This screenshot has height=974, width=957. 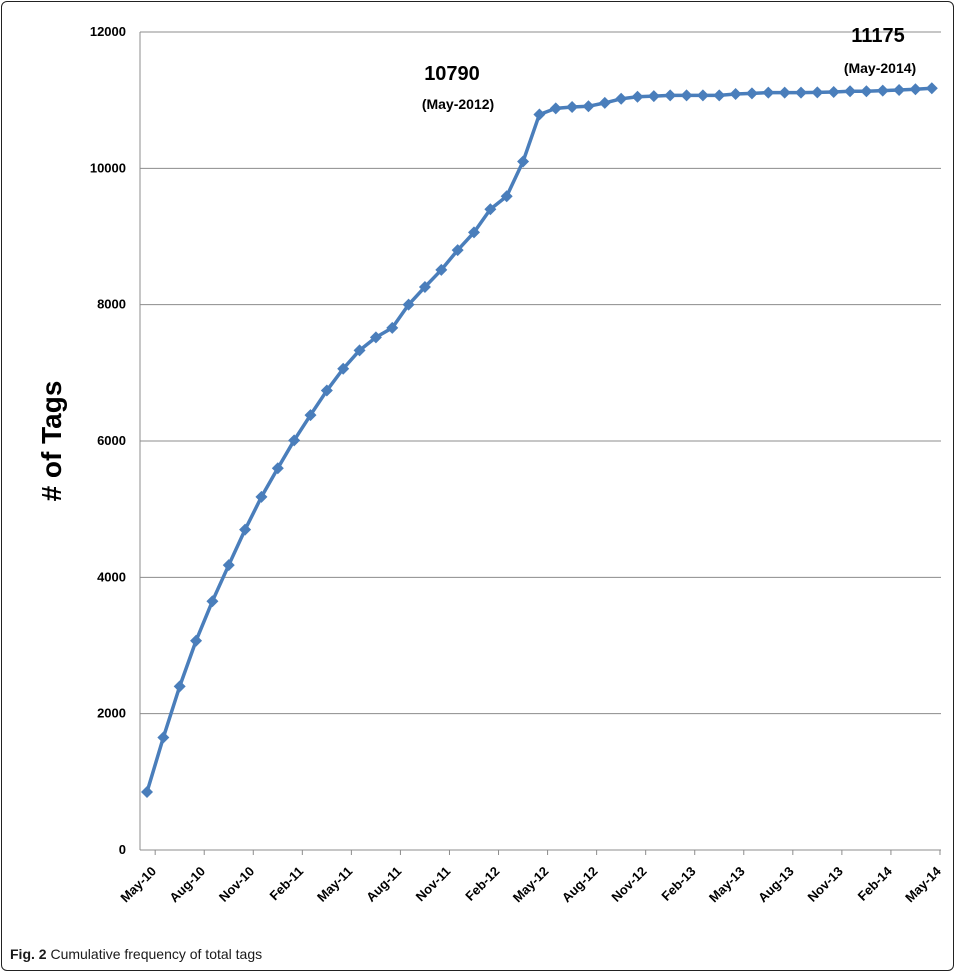 I want to click on annotation-value: 11175, so click(x=877, y=36).